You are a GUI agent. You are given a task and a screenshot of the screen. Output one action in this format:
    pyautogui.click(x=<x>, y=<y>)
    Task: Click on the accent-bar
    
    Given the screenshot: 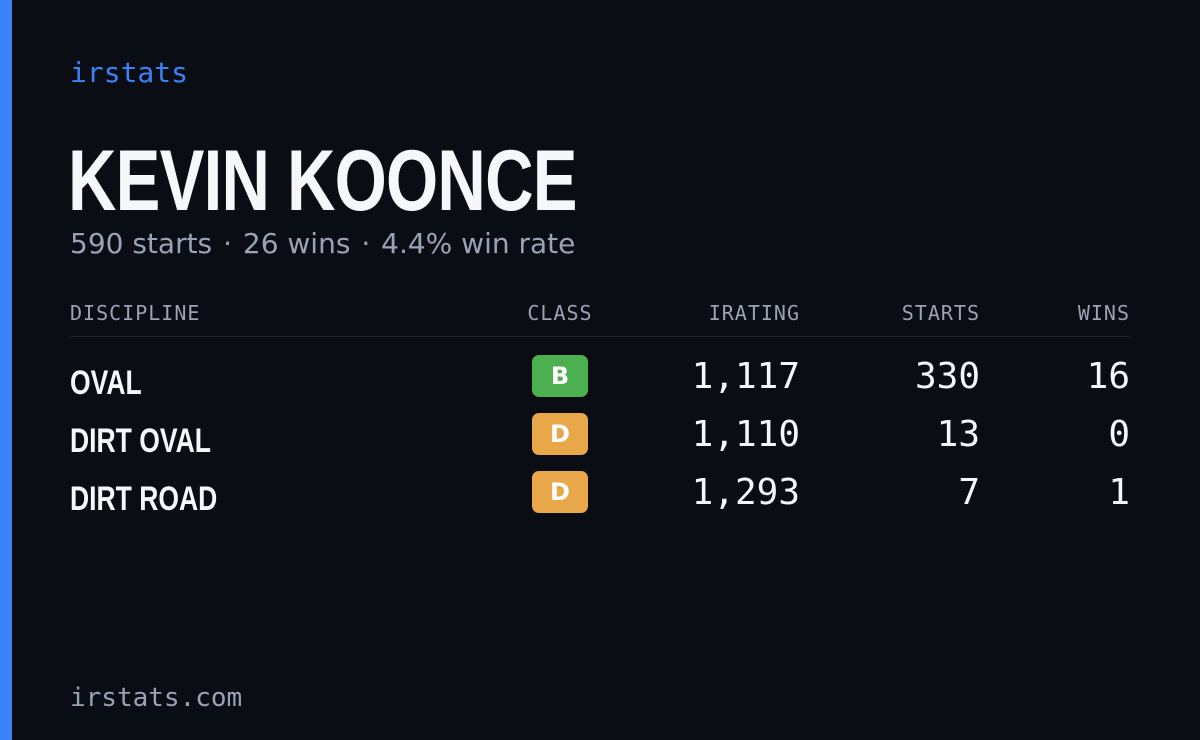 What is the action you would take?
    pyautogui.click(x=6, y=370)
    